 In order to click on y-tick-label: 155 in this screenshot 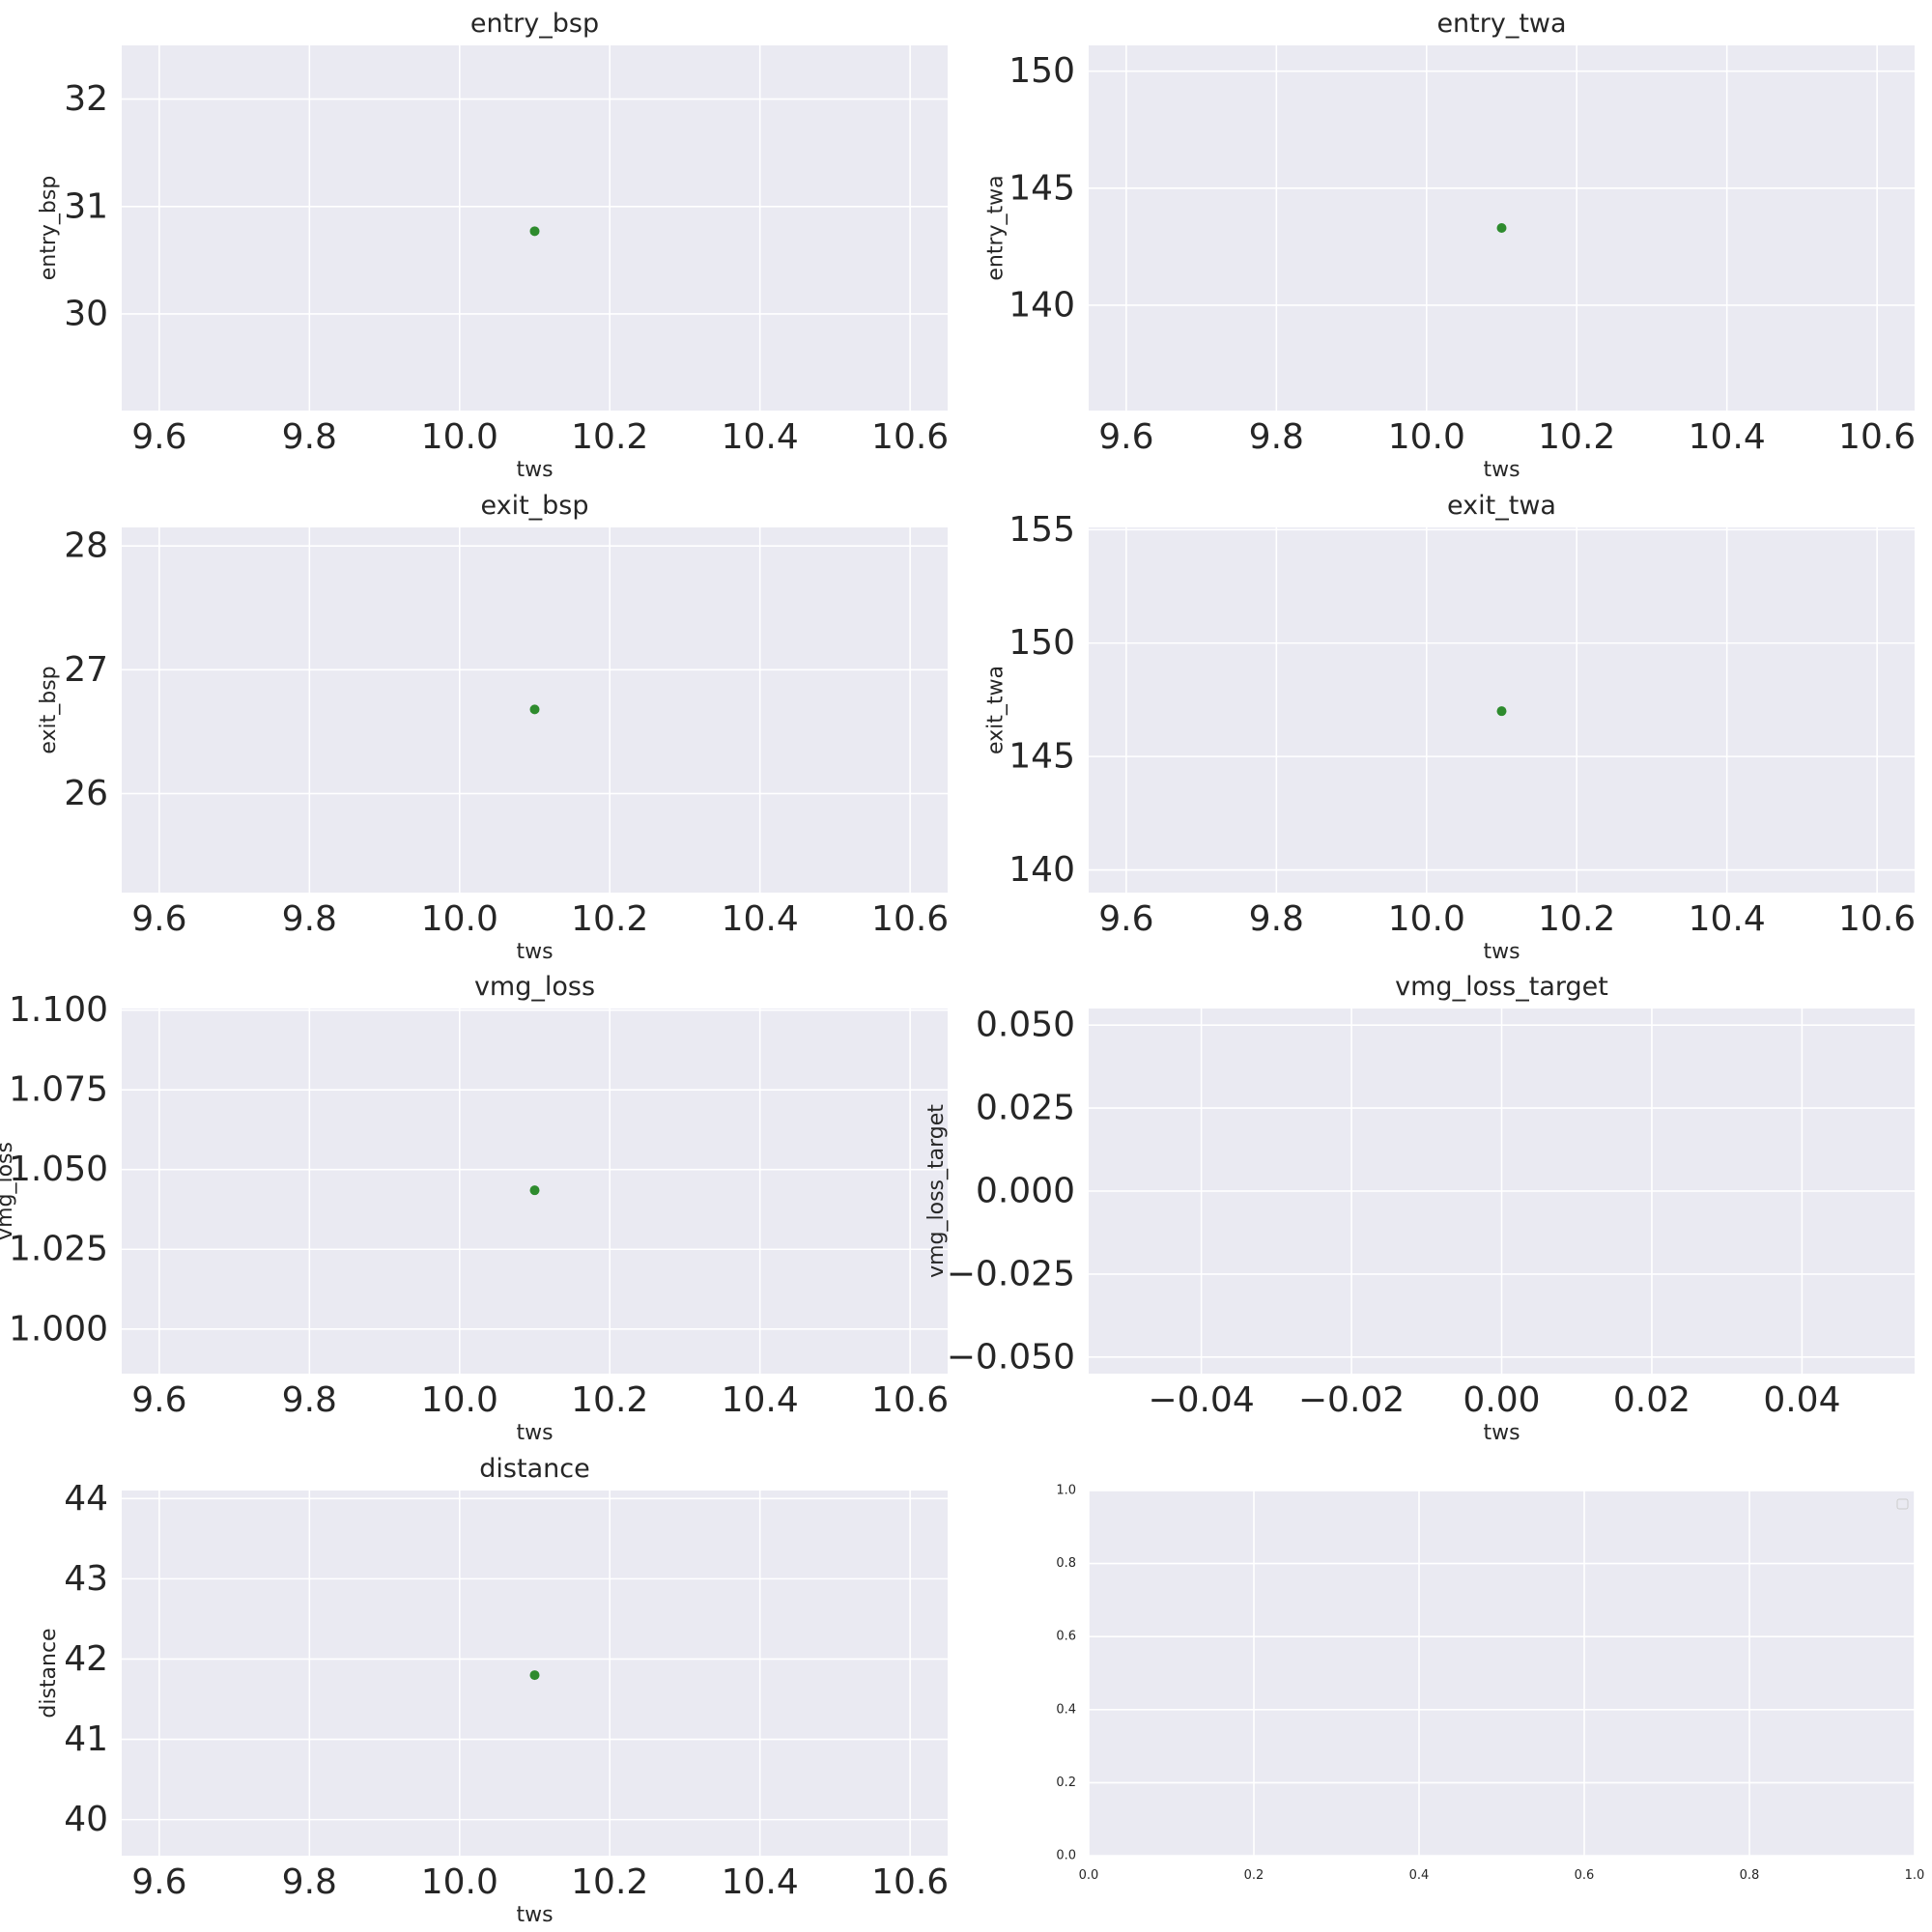, I will do `click(1042, 530)`.